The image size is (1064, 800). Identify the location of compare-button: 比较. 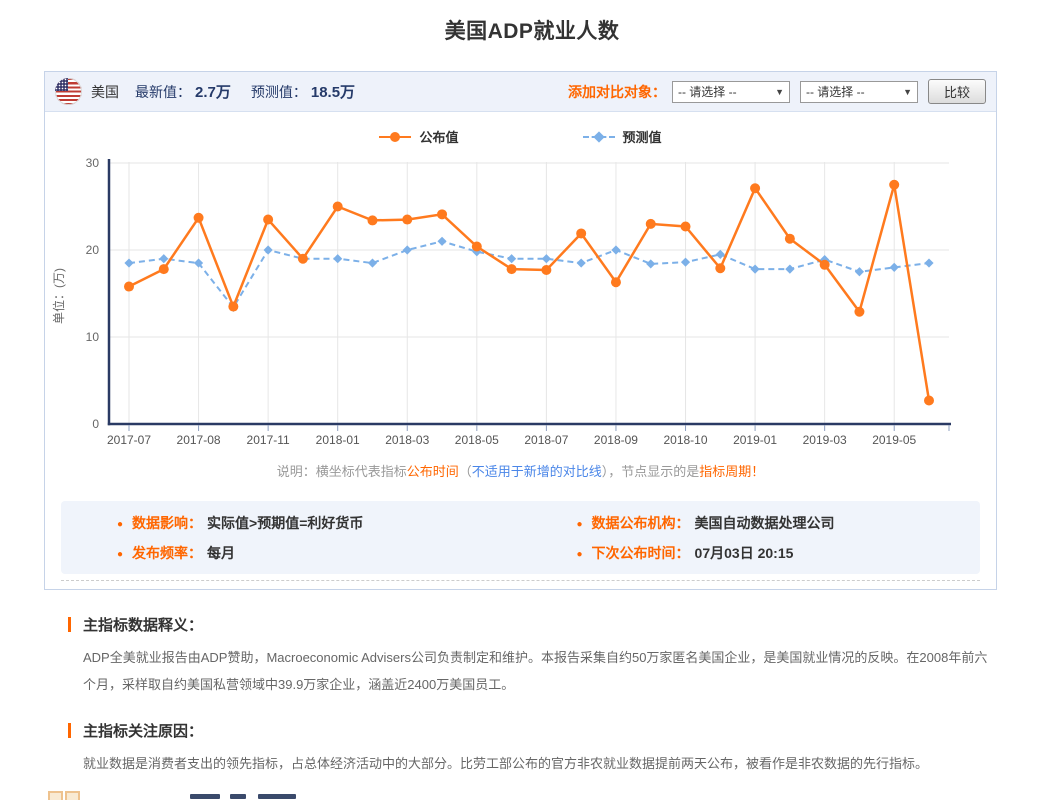
(956, 91).